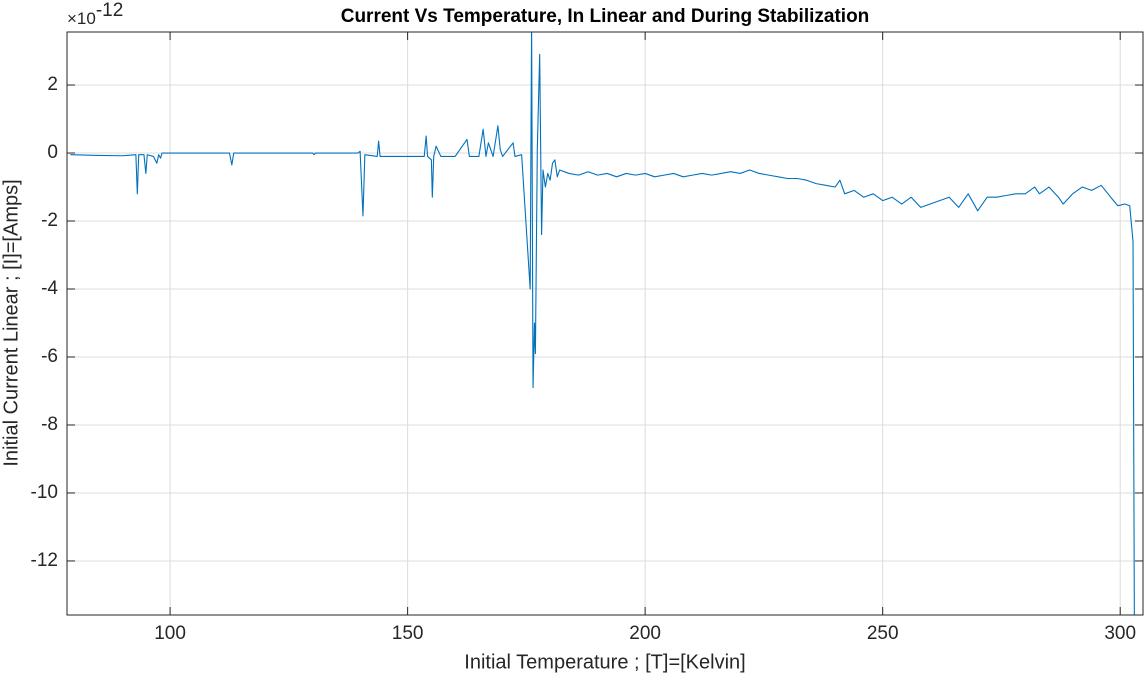  What do you see at coordinates (49, 424) in the screenshot?
I see `y-tick-label: -8` at bounding box center [49, 424].